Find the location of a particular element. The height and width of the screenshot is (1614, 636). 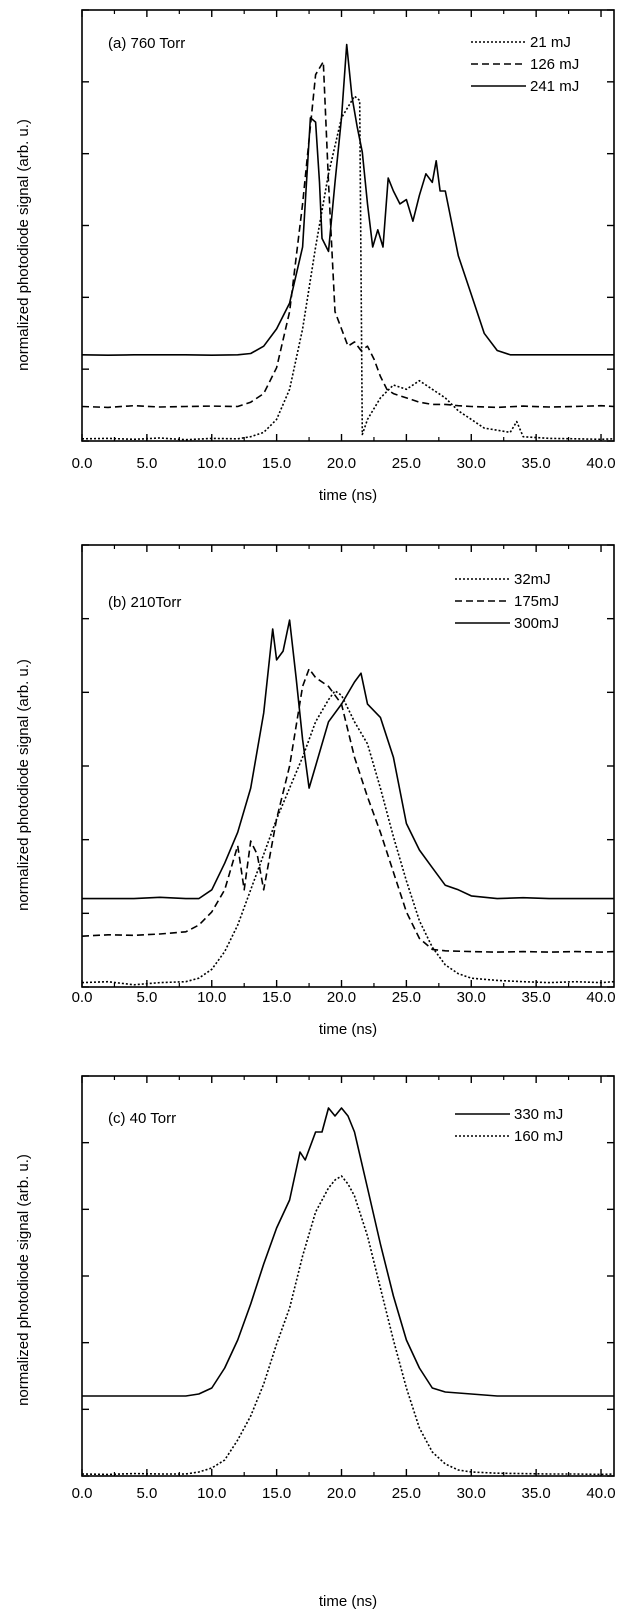

legend-label: 21 mJ is located at coordinates (550, 42).